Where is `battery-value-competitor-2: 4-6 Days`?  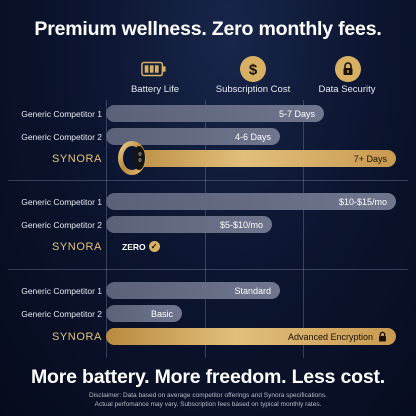
battery-value-competitor-2: 4-6 Days is located at coordinates (252, 136).